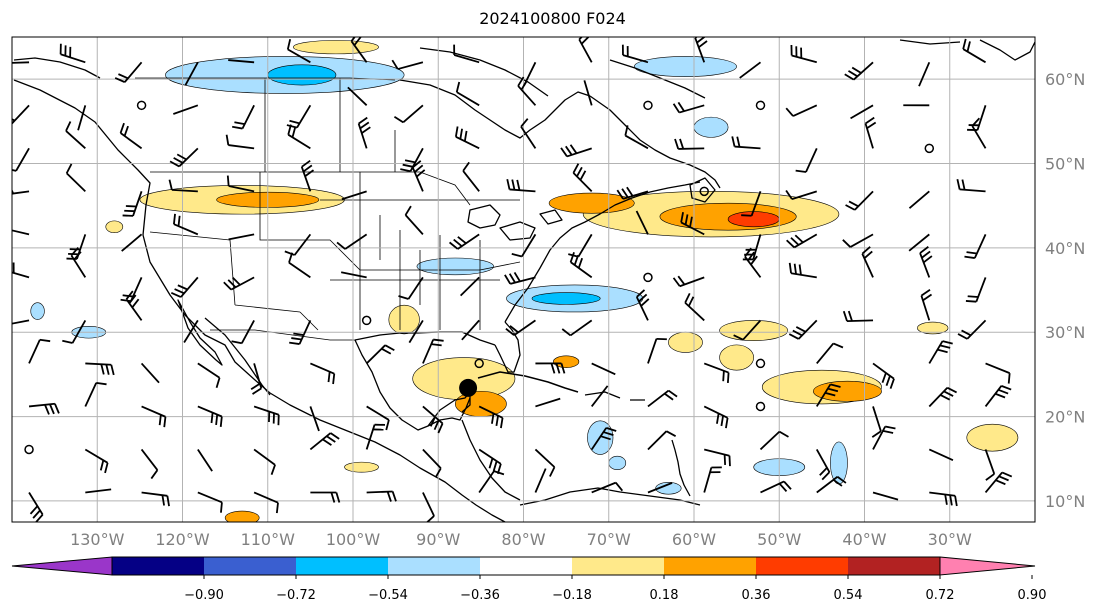 The width and height of the screenshot is (1105, 615). Describe the element at coordinates (1065, 164) in the screenshot. I see `lat-tick-label: 50°N` at that location.